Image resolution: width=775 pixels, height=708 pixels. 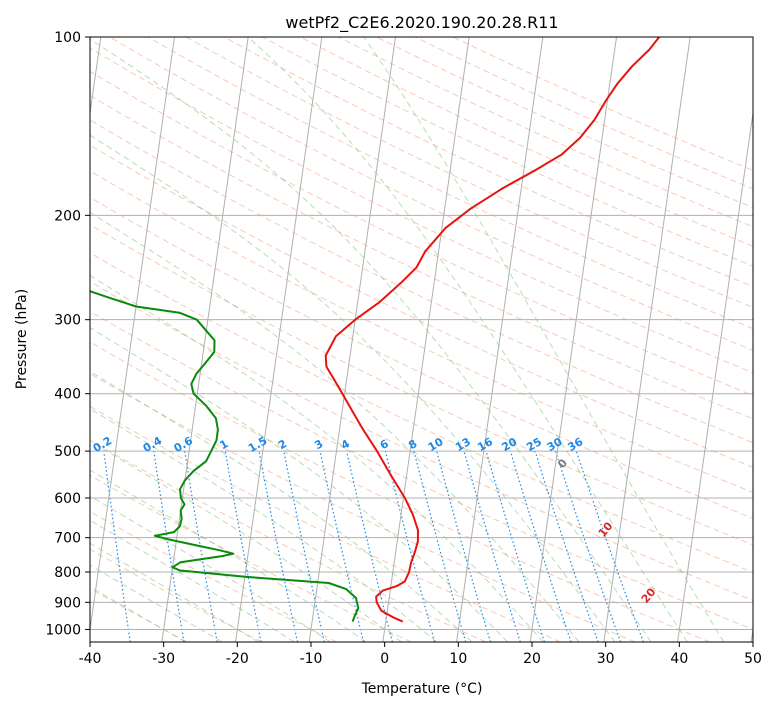 What do you see at coordinates (311, 659) in the screenshot?
I see `x-tick-label: -10` at bounding box center [311, 659].